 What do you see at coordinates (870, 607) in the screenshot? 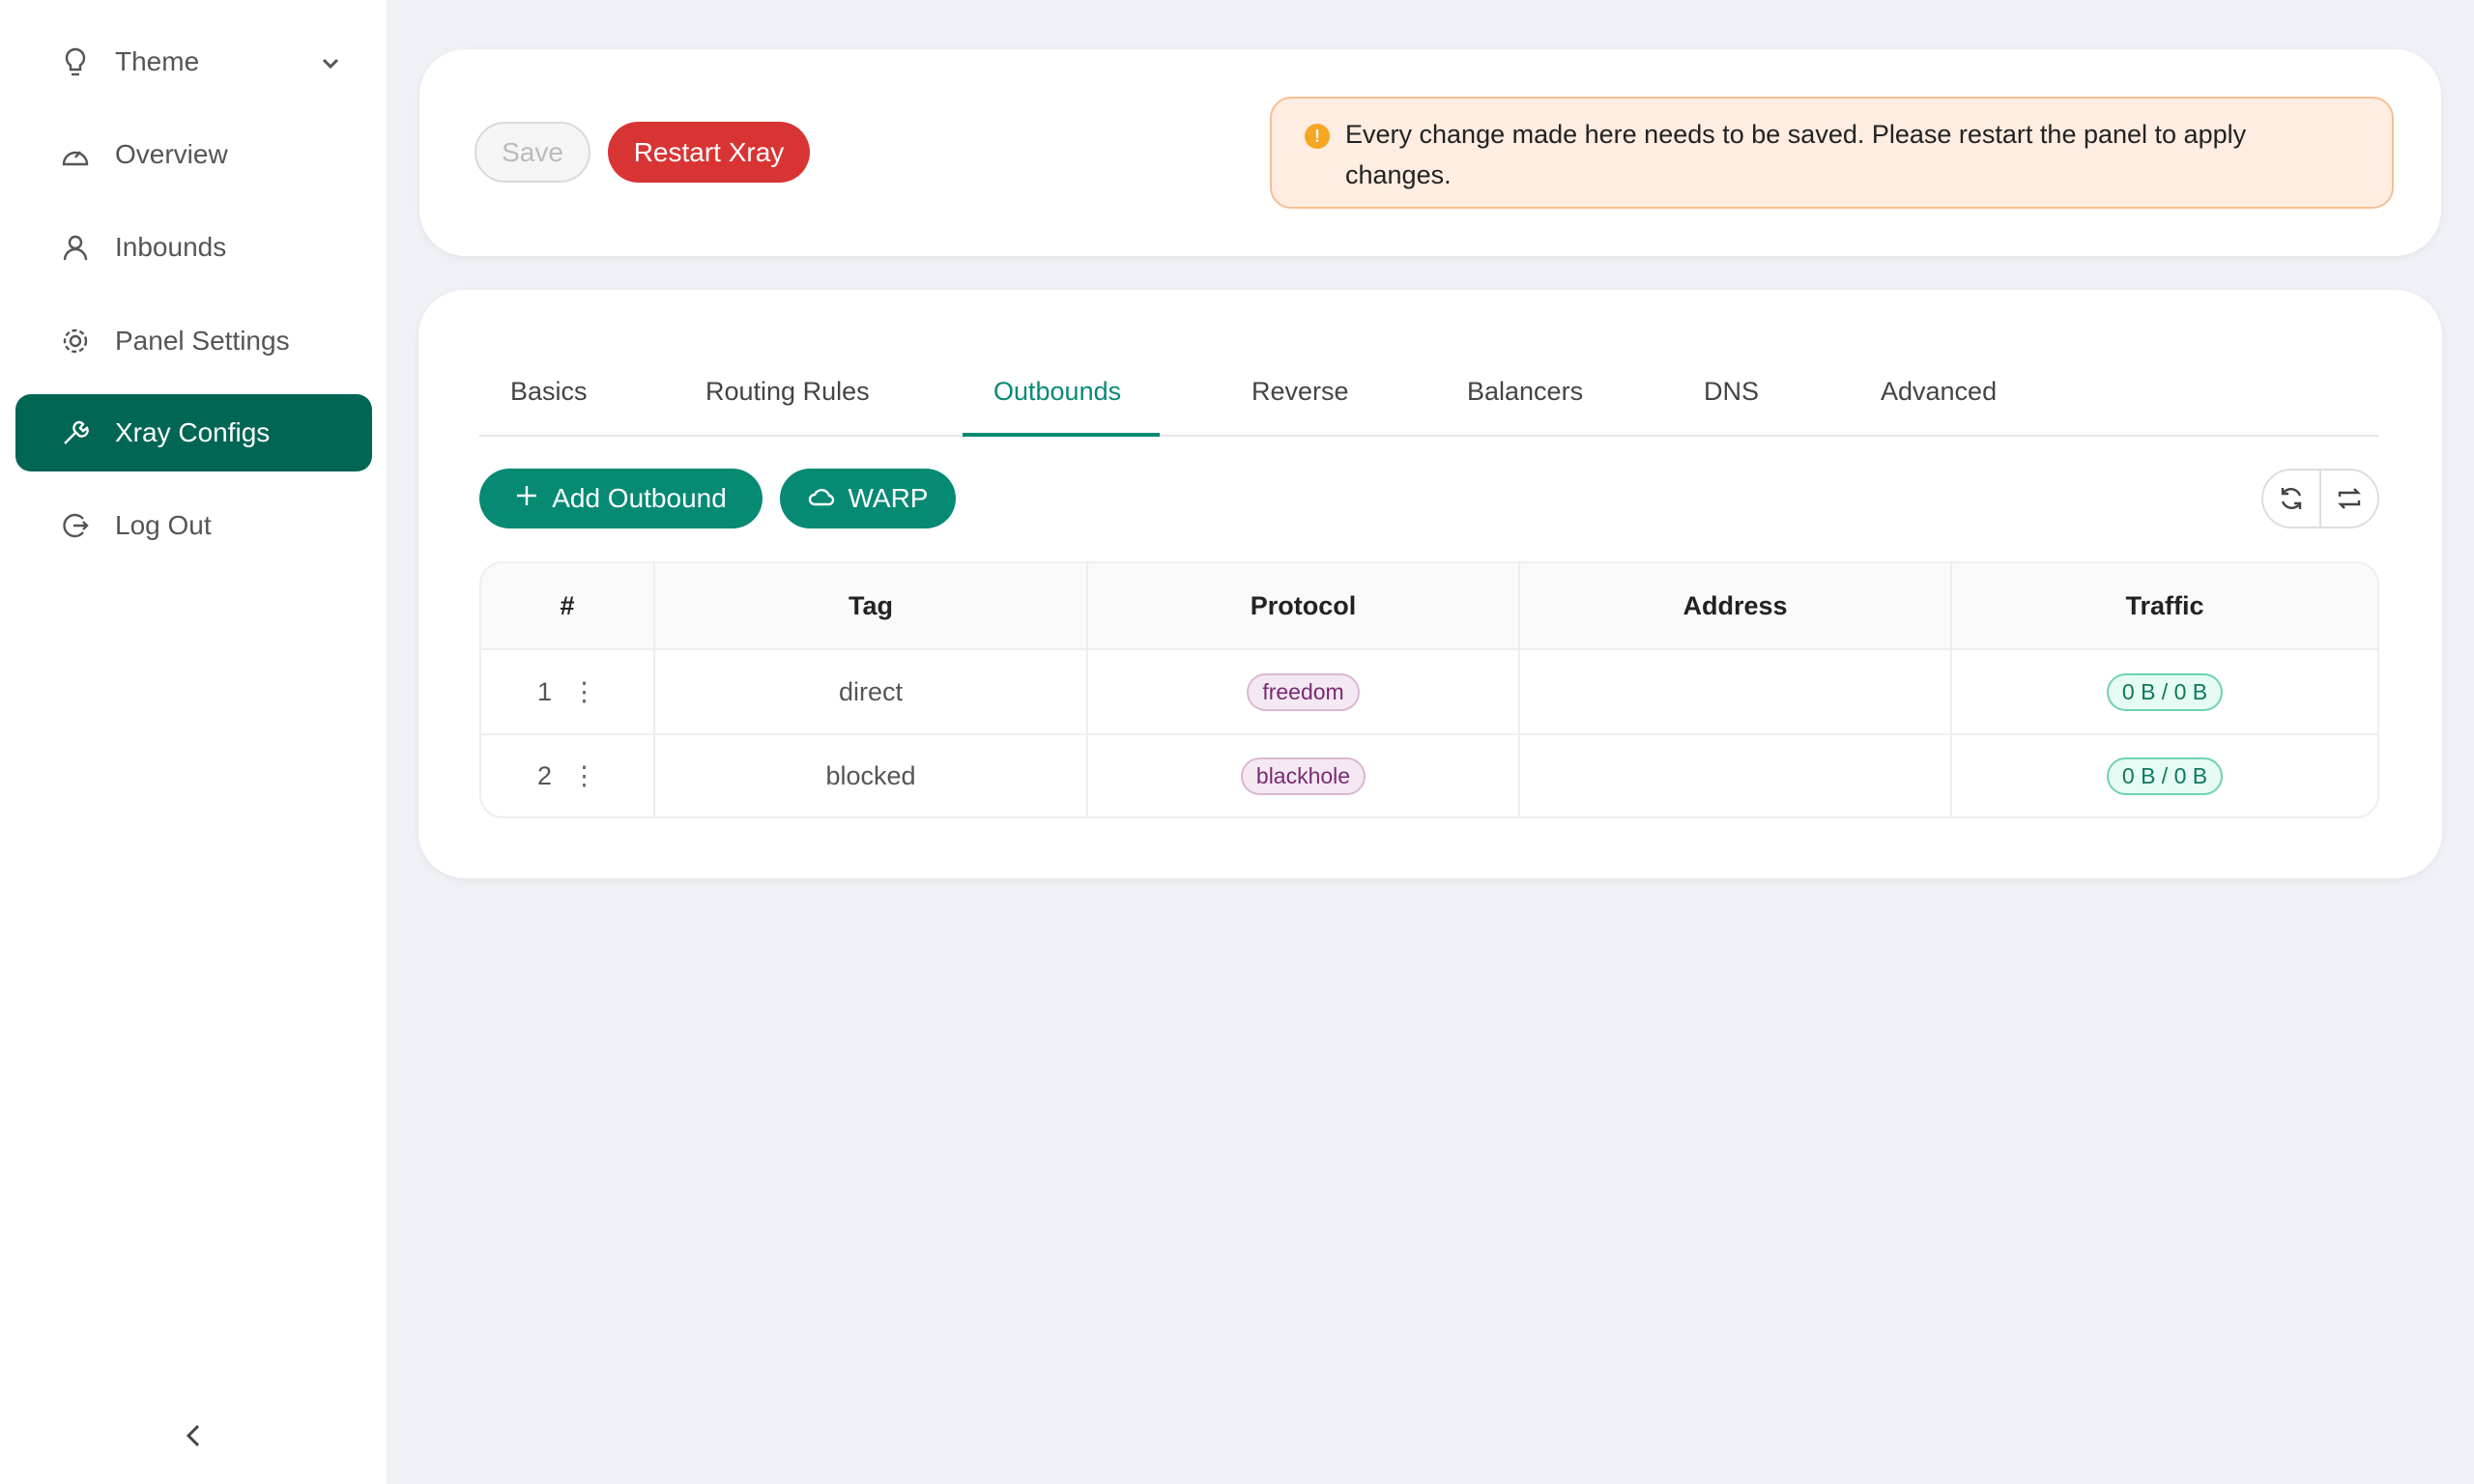
I see `column-header-tag: Tag` at bounding box center [870, 607].